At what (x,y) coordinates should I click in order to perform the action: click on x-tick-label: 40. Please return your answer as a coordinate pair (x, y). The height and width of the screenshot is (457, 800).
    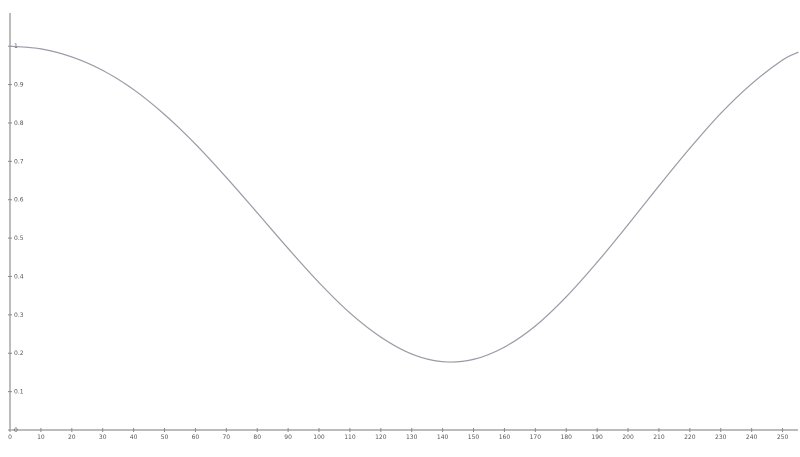
    Looking at the image, I should click on (134, 437).